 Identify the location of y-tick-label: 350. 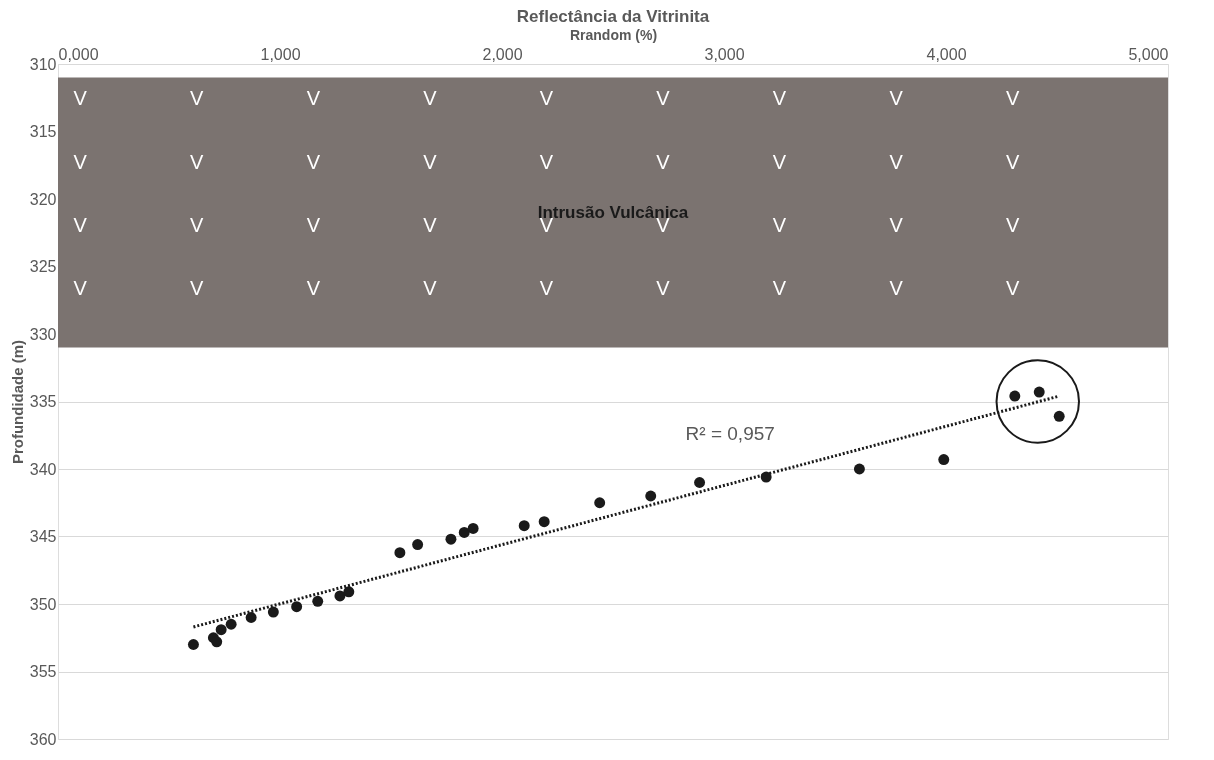
(43, 604).